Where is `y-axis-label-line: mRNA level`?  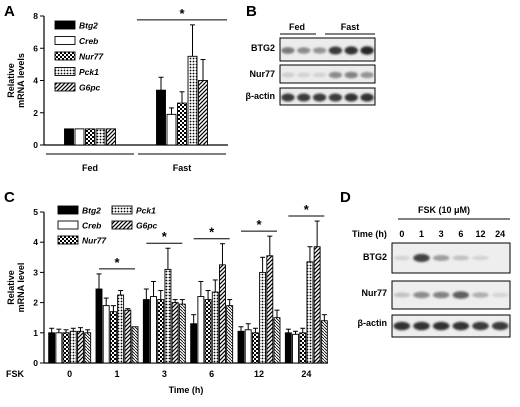 y-axis-label-line: mRNA level is located at coordinates (21, 288).